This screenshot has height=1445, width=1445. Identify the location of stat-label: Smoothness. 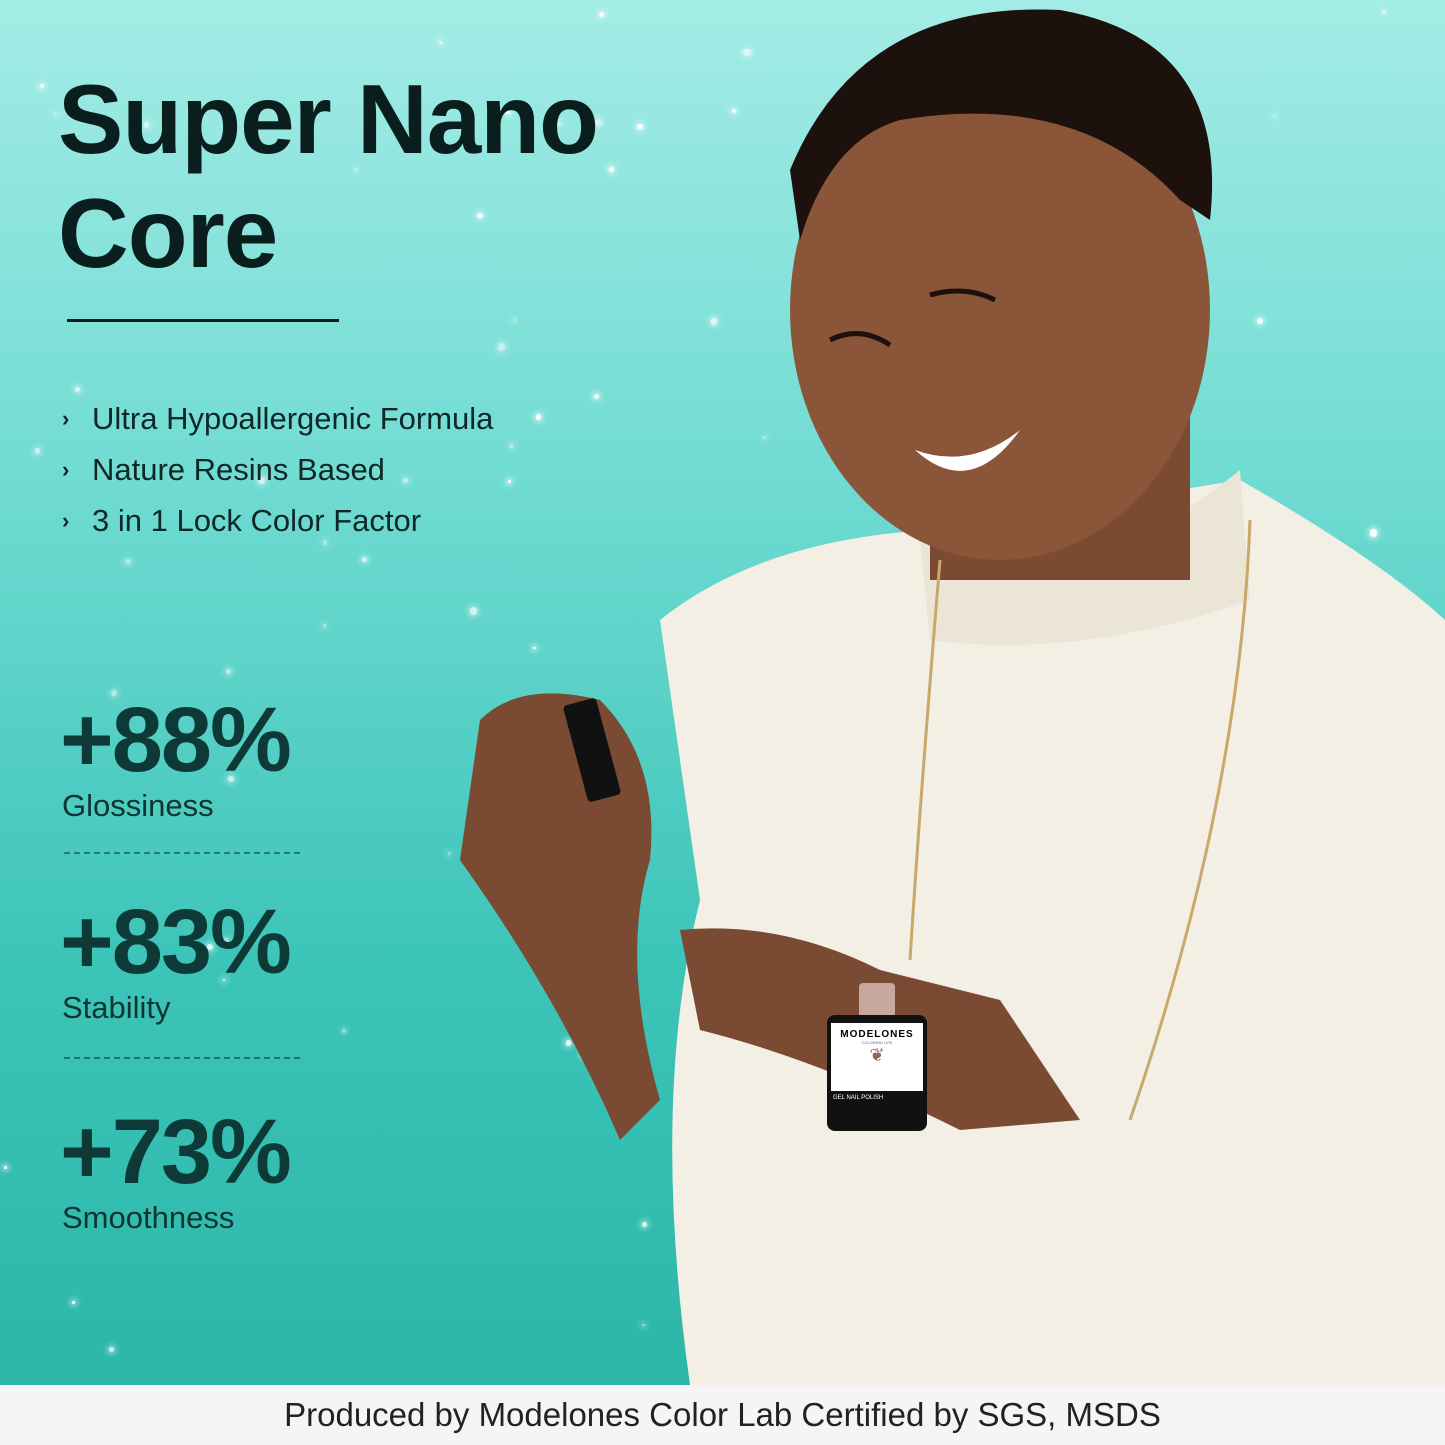
(148, 1217).